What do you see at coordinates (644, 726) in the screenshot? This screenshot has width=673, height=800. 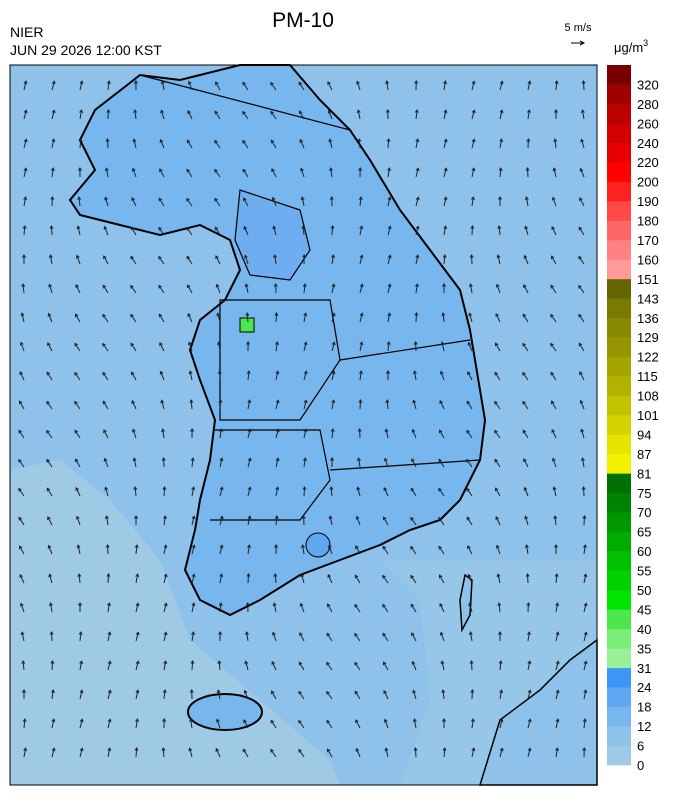 I see `colorbar-label: 12` at bounding box center [644, 726].